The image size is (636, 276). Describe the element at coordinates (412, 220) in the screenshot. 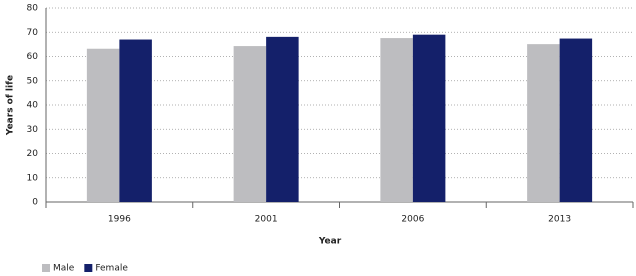

I see `x-tick-label: 2006` at that location.